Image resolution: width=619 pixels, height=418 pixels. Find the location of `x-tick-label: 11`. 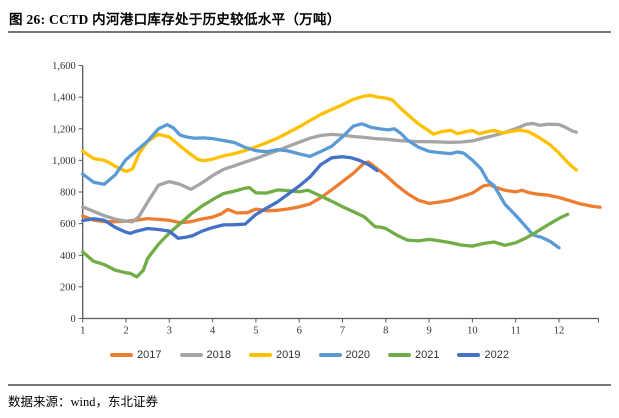

x-tick-label: 11 is located at coordinates (516, 331).